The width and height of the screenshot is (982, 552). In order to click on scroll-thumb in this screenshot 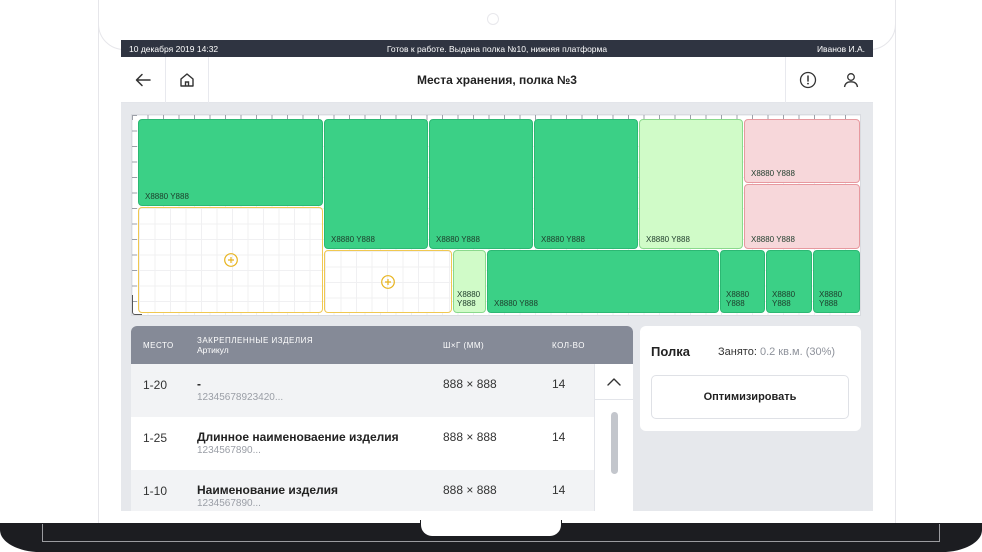, I will do `click(614, 443)`.